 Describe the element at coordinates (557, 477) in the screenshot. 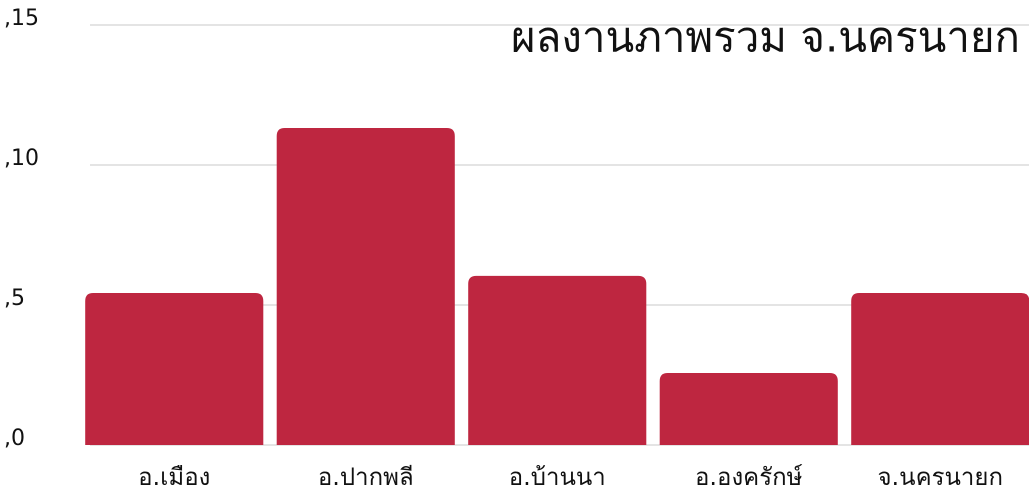

I see `x-tick-label: อ.บ้านนา` at that location.